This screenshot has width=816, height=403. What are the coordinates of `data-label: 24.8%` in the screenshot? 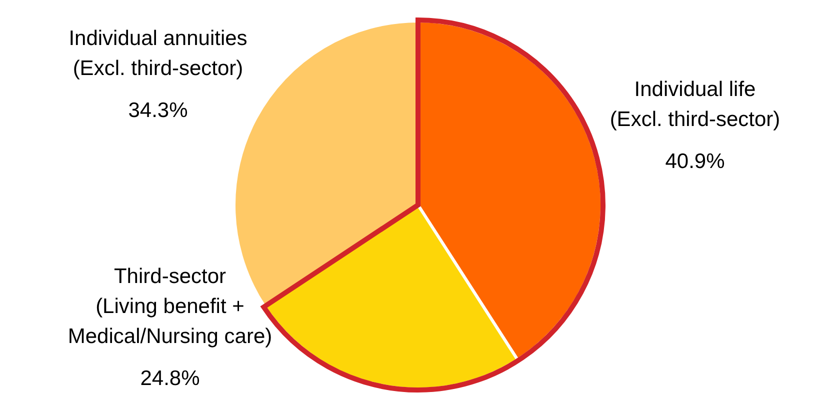 It's located at (170, 378).